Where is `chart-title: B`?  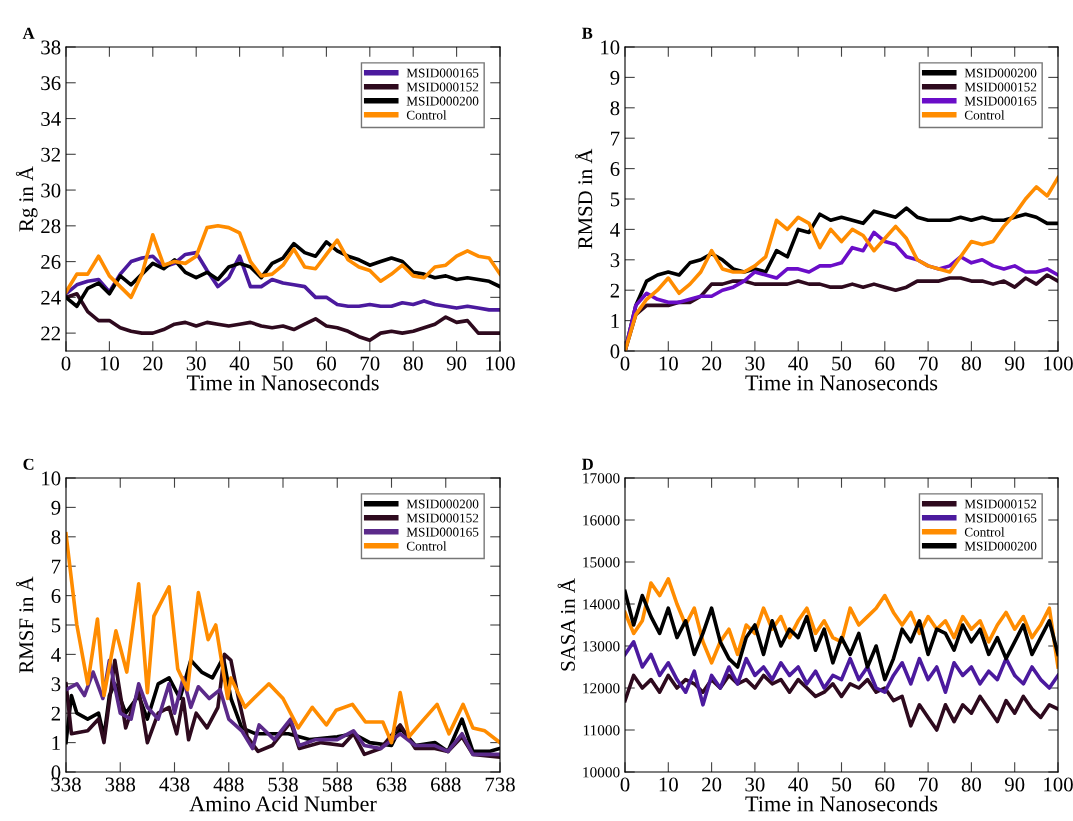
chart-title: B is located at coordinates (587, 33).